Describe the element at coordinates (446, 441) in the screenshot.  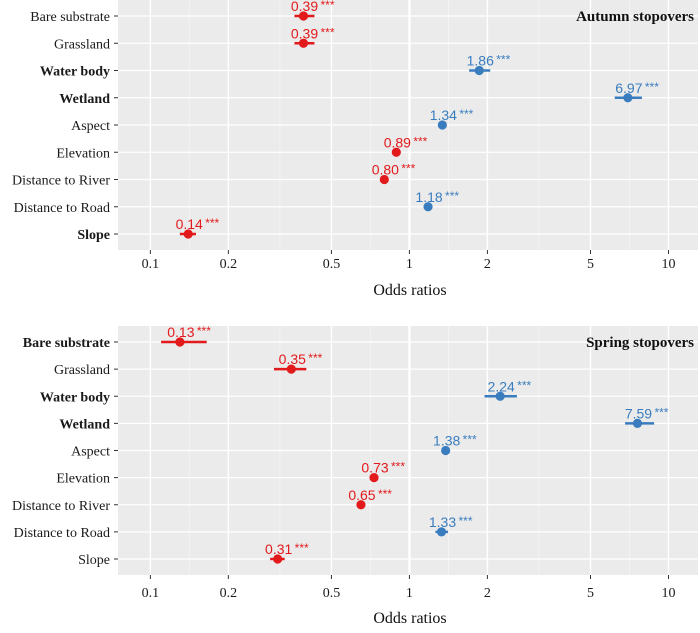
I see `value-label: 1.38` at that location.